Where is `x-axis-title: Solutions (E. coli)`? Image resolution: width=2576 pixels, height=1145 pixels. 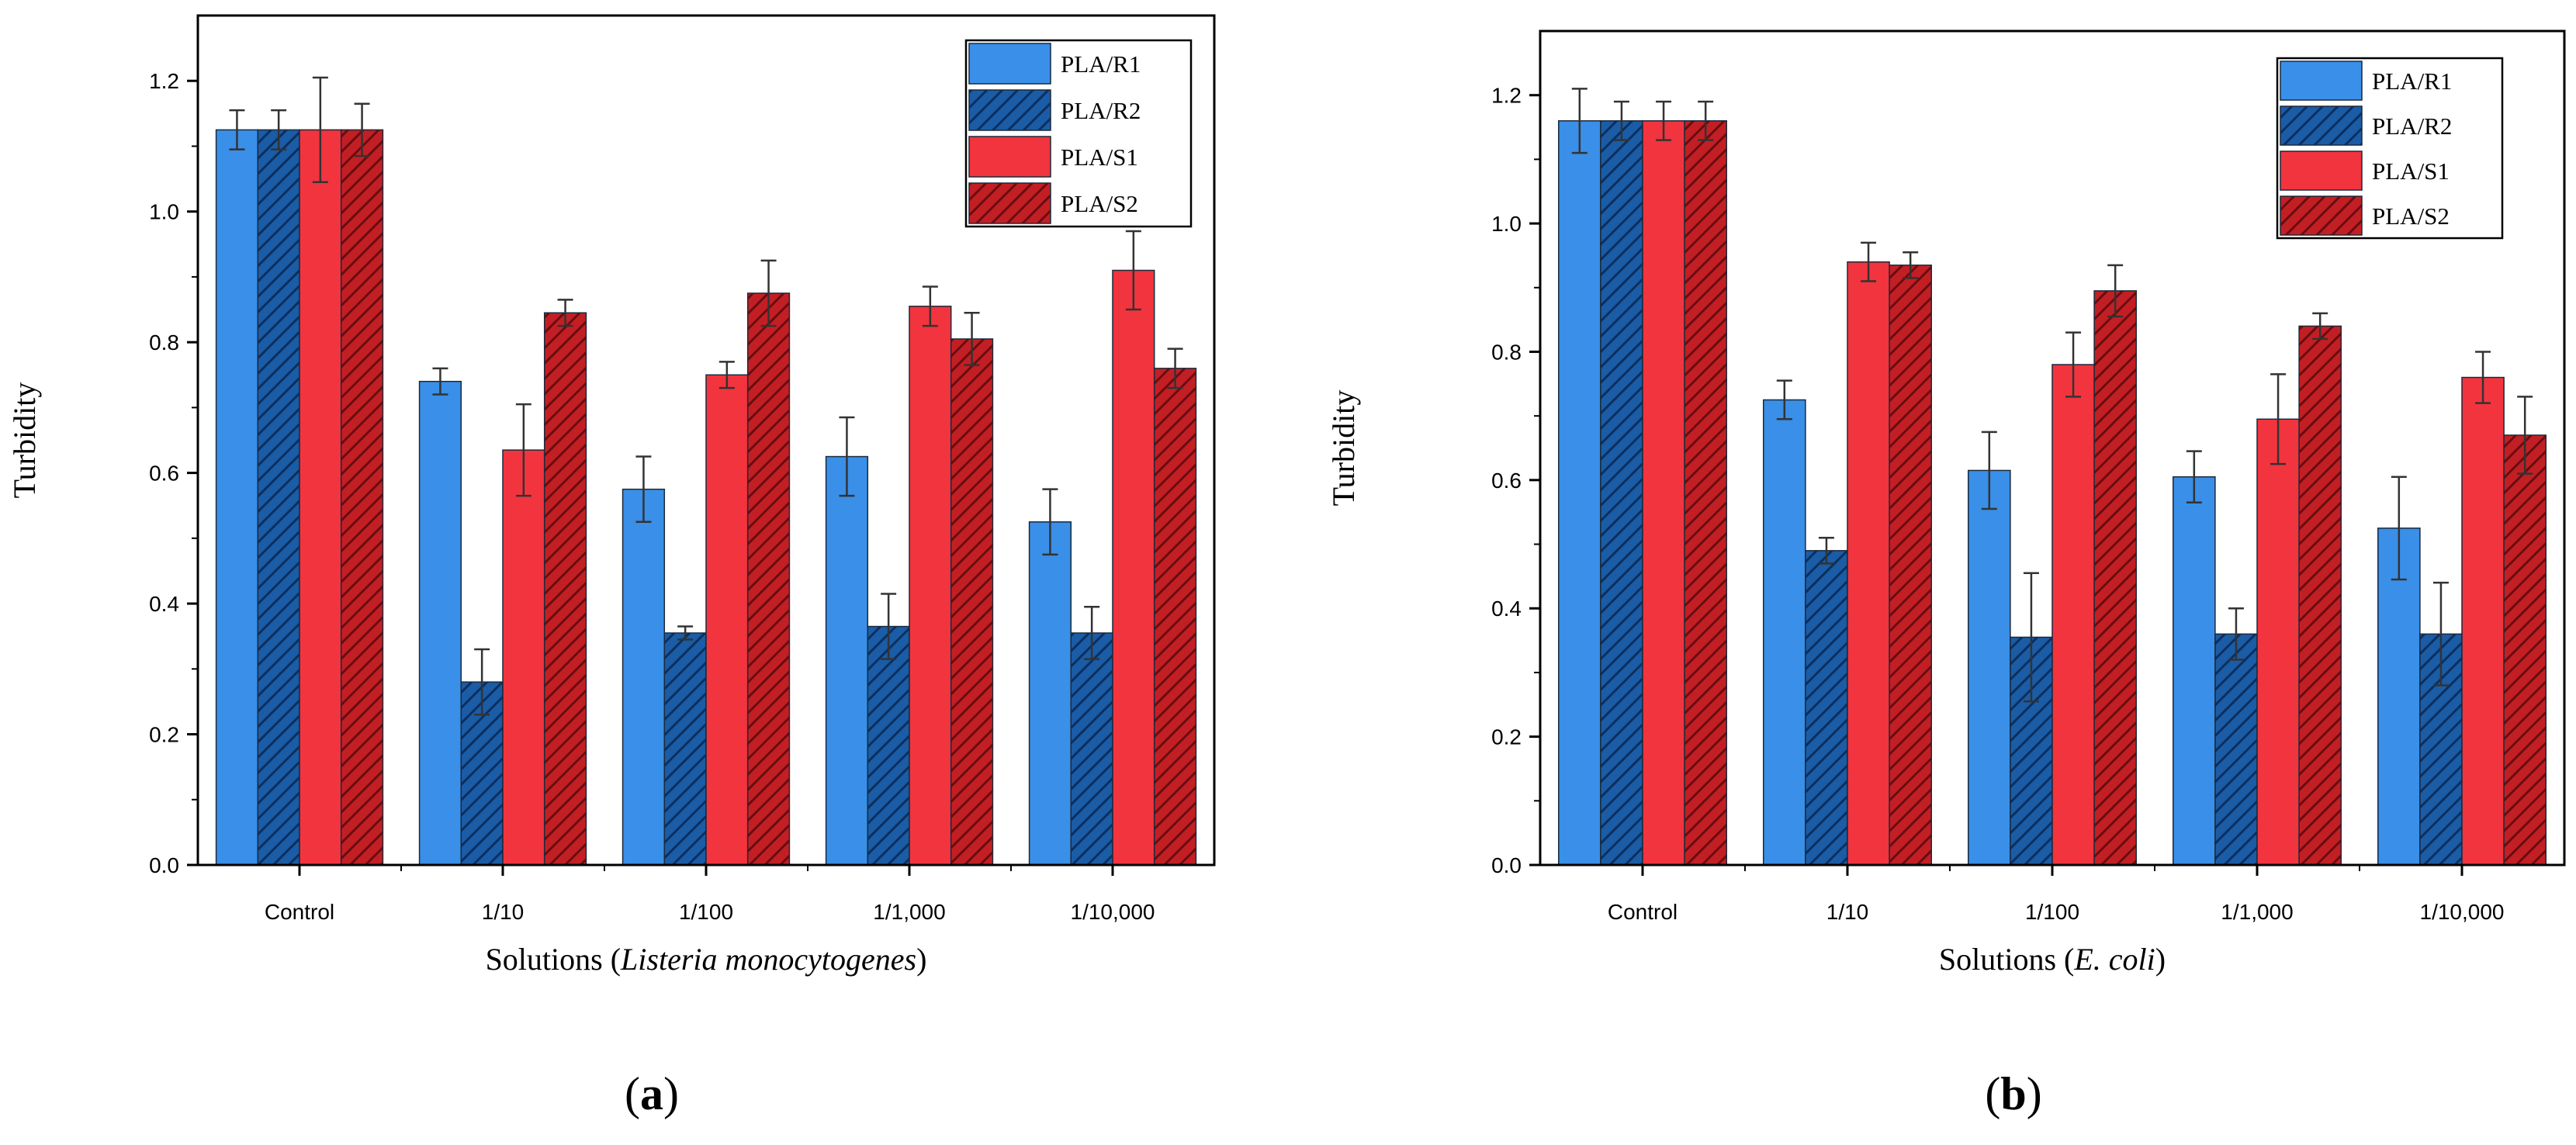
x-axis-title: Solutions (E. coli) is located at coordinates (2052, 959).